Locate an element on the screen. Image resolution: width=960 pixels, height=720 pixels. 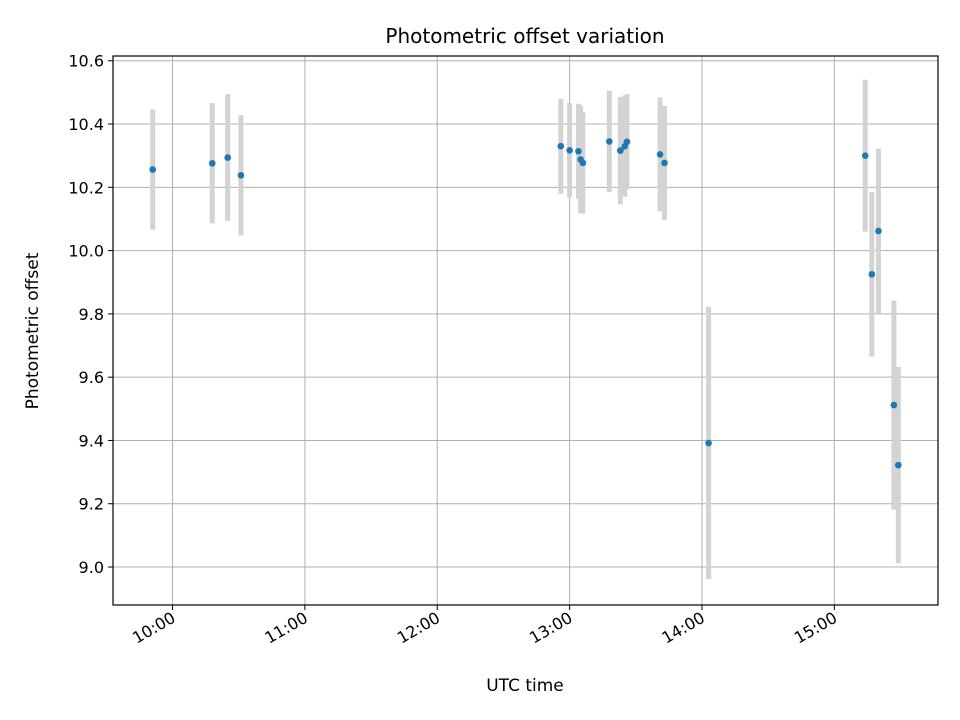
y-tick-label: 10.4 is located at coordinates (86, 124).